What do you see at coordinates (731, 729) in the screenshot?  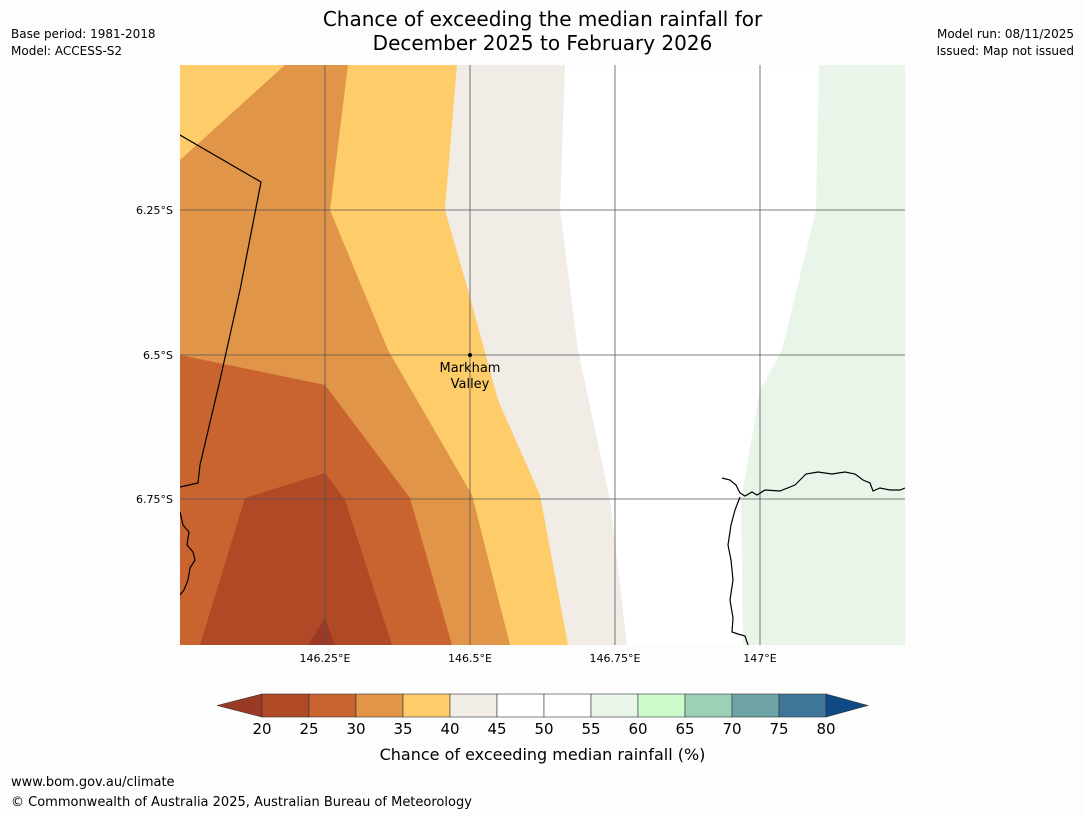 I see `colorbar-tick-label: 70` at bounding box center [731, 729].